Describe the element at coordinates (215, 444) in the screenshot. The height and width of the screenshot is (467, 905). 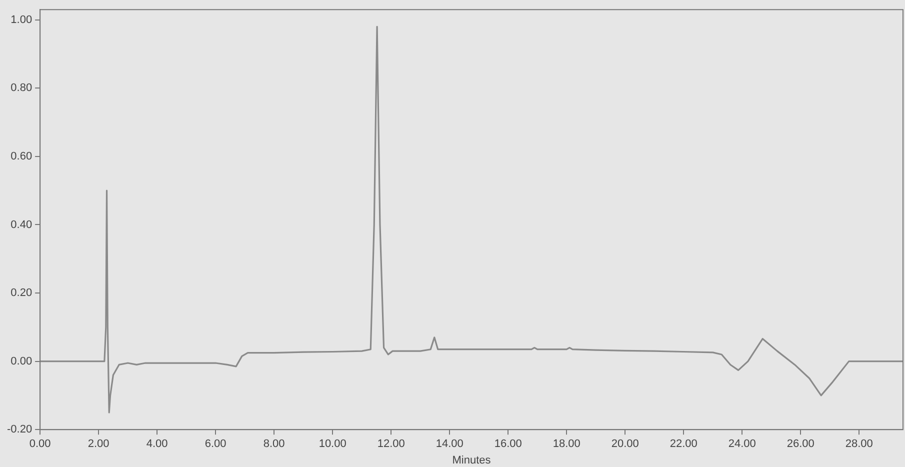
I see `x-tick-label: 6.00` at that location.